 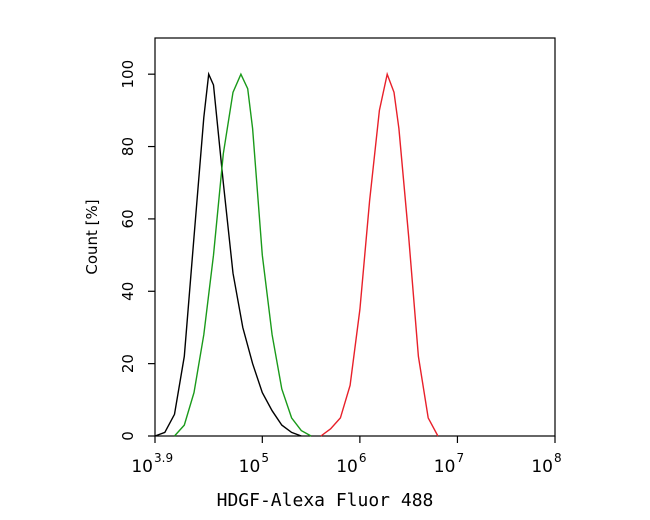 What do you see at coordinates (128, 436) in the screenshot?
I see `y-tick-label: 0` at bounding box center [128, 436].